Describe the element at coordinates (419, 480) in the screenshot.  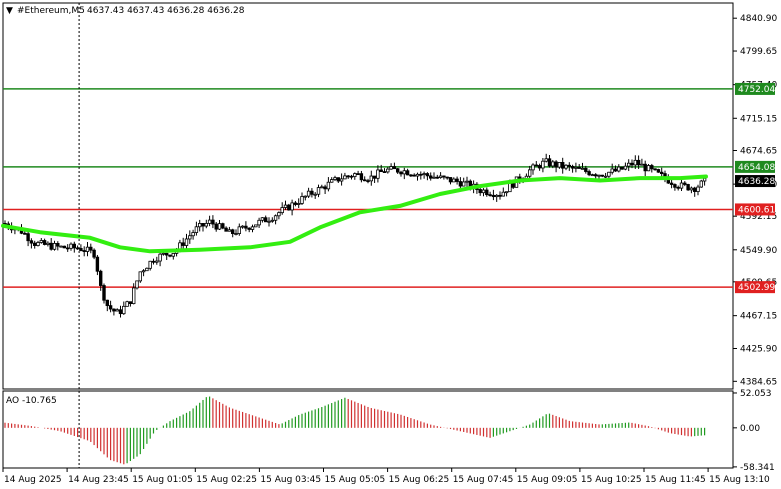
I see `time-tick-label: 15 Aug 06:25` at that location.